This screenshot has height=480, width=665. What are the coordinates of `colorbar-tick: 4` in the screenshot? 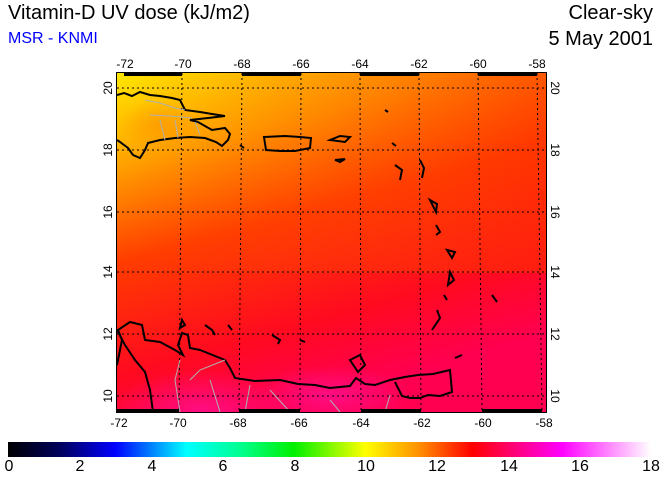 It's located at (152, 466).